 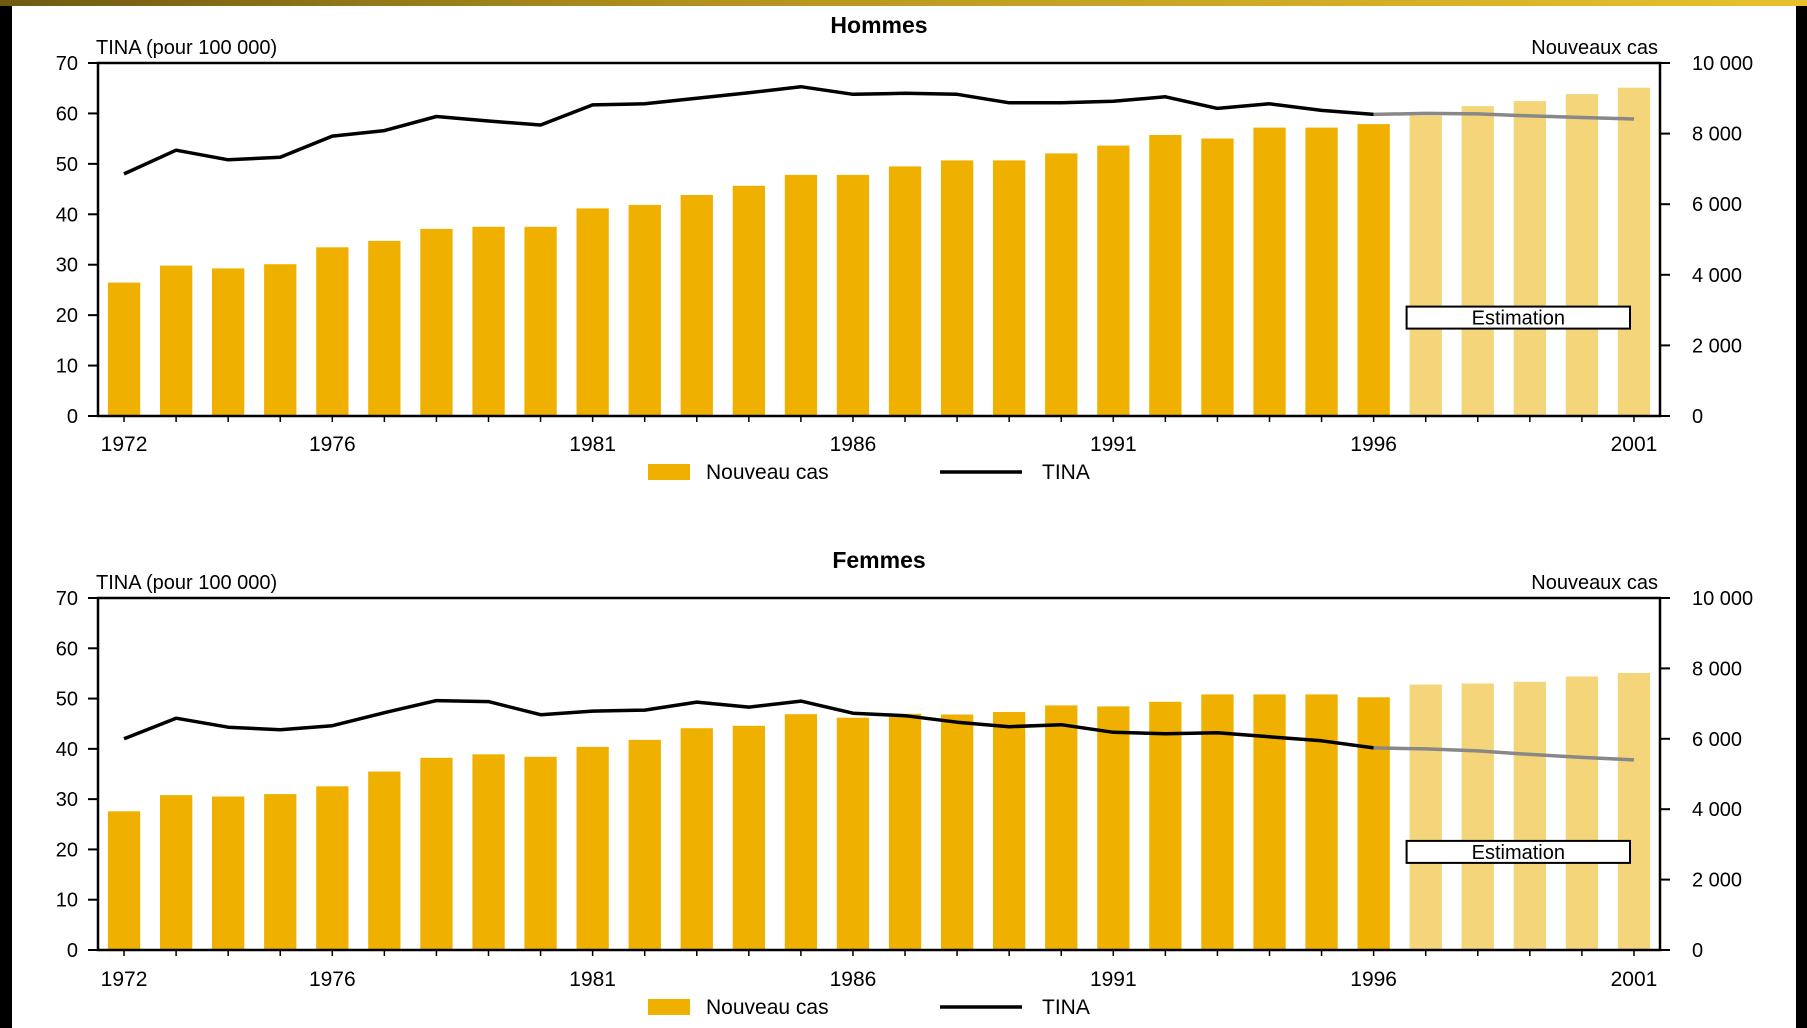 What do you see at coordinates (869, 472) in the screenshot?
I see `legend: Nouveau cas TINA` at bounding box center [869, 472].